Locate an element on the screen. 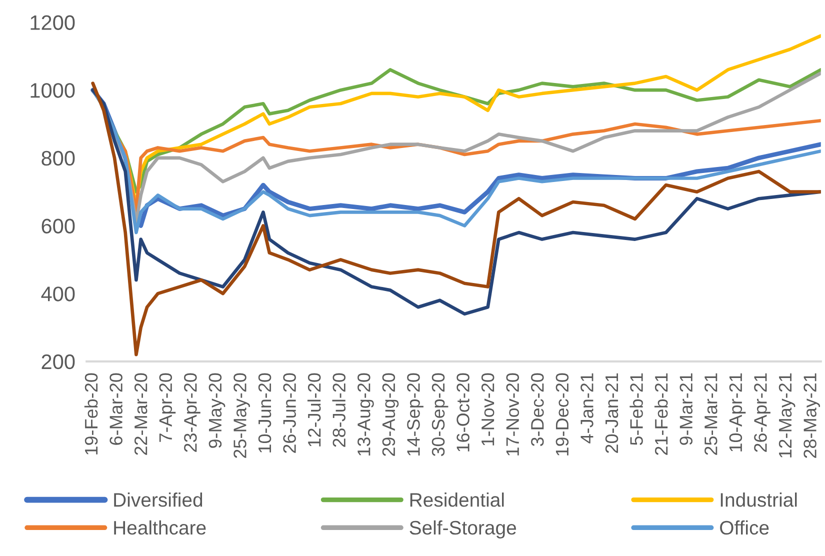 Image resolution: width=825 pixels, height=556 pixels. x-tick-label: 22-Mar-20 is located at coordinates (141, 414).